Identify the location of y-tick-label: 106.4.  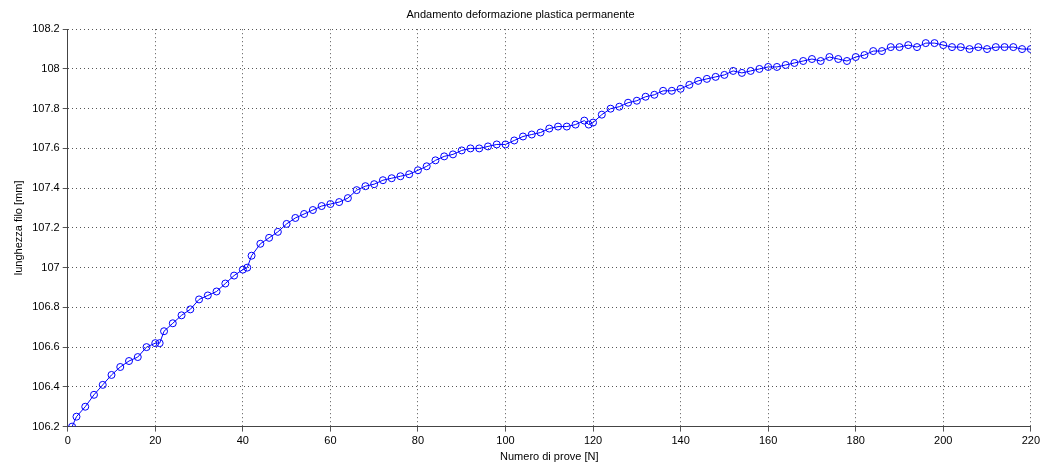
(46, 385).